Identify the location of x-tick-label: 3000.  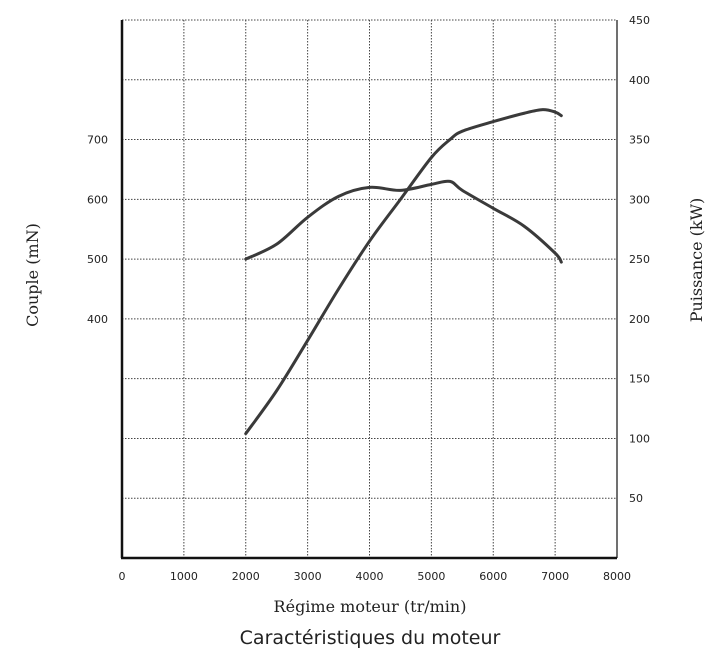
(308, 576).